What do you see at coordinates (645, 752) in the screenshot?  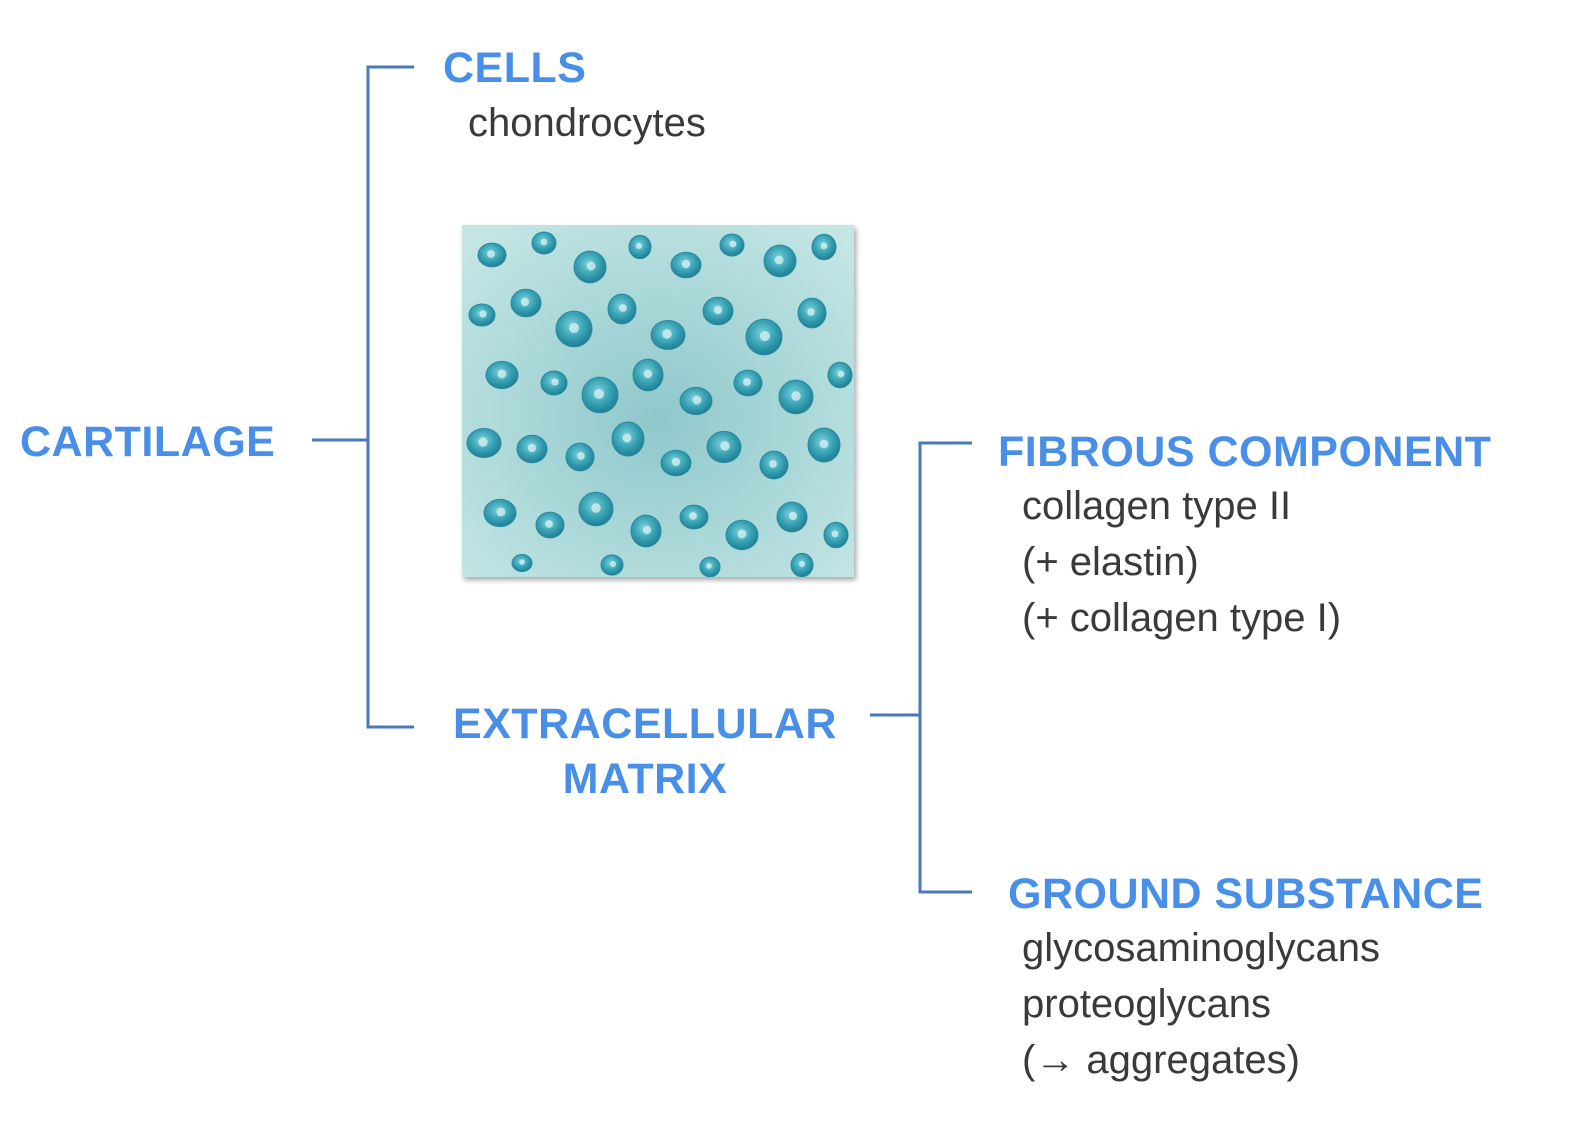 I see `extracellular-matrix-label: EXTRACELLULAR MATRIX` at bounding box center [645, 752].